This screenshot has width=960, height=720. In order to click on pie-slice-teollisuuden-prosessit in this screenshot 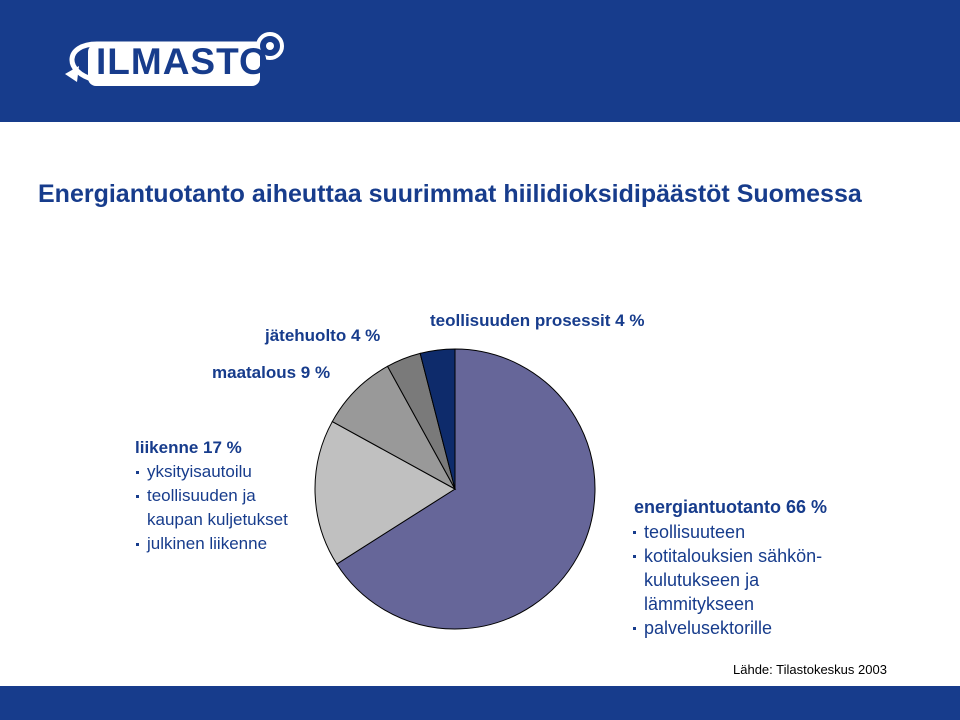, I will do `click(437, 419)`.